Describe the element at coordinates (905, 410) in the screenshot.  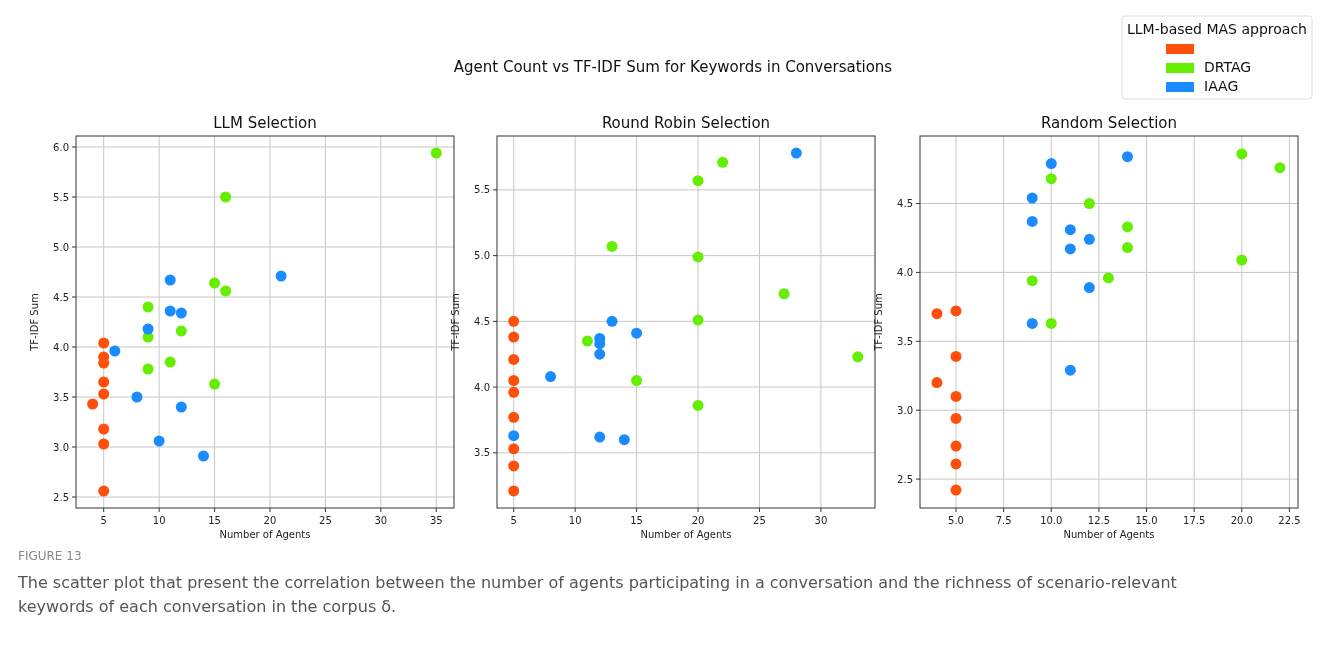
I see `y-tick-label: 3.0` at that location.